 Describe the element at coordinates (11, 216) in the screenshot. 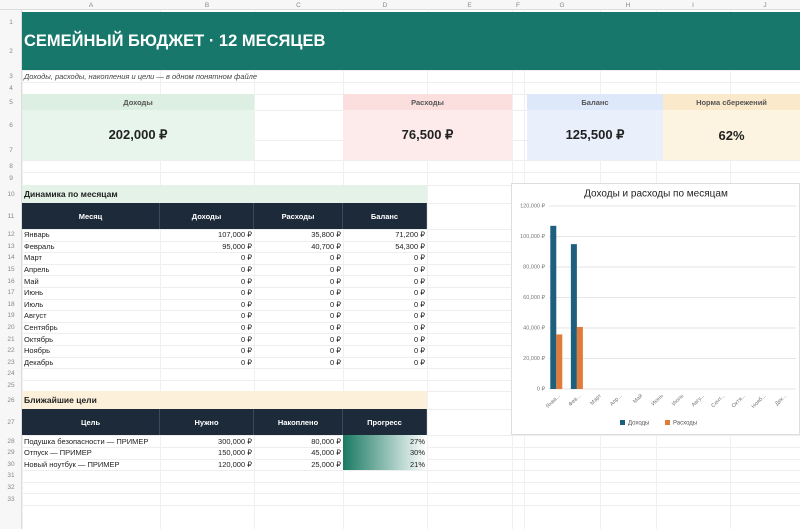

I see `row-number: 11` at that location.